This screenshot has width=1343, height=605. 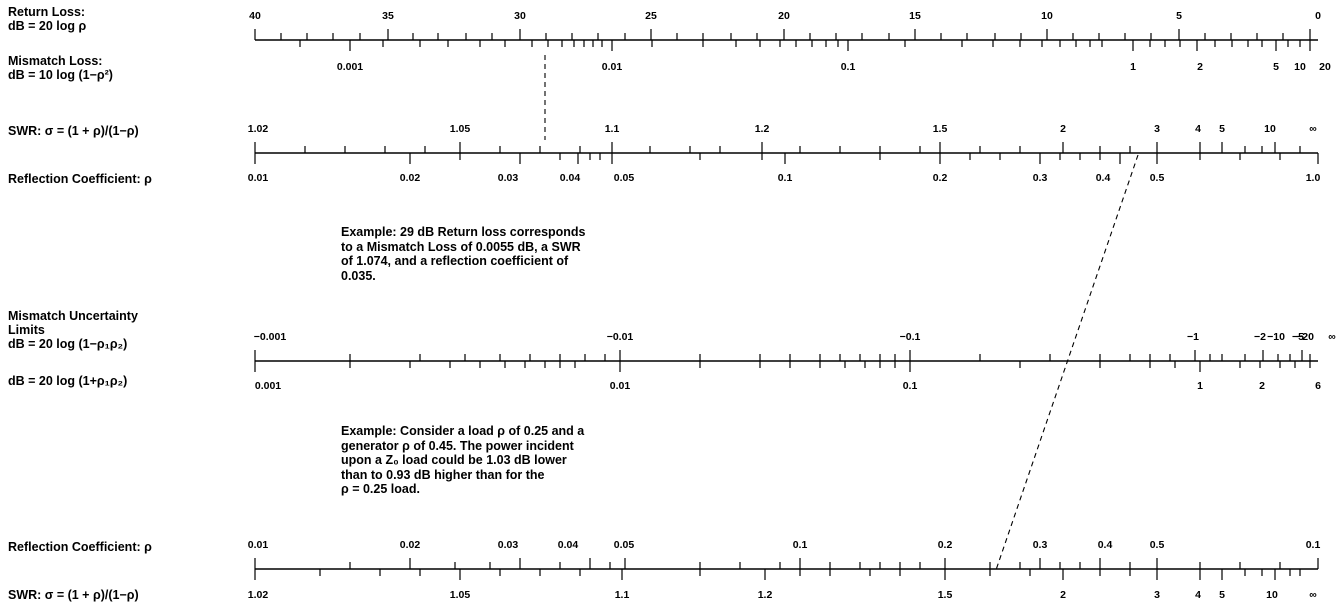 What do you see at coordinates (1063, 129) in the screenshot?
I see `swr-top-tick-label: 2` at bounding box center [1063, 129].